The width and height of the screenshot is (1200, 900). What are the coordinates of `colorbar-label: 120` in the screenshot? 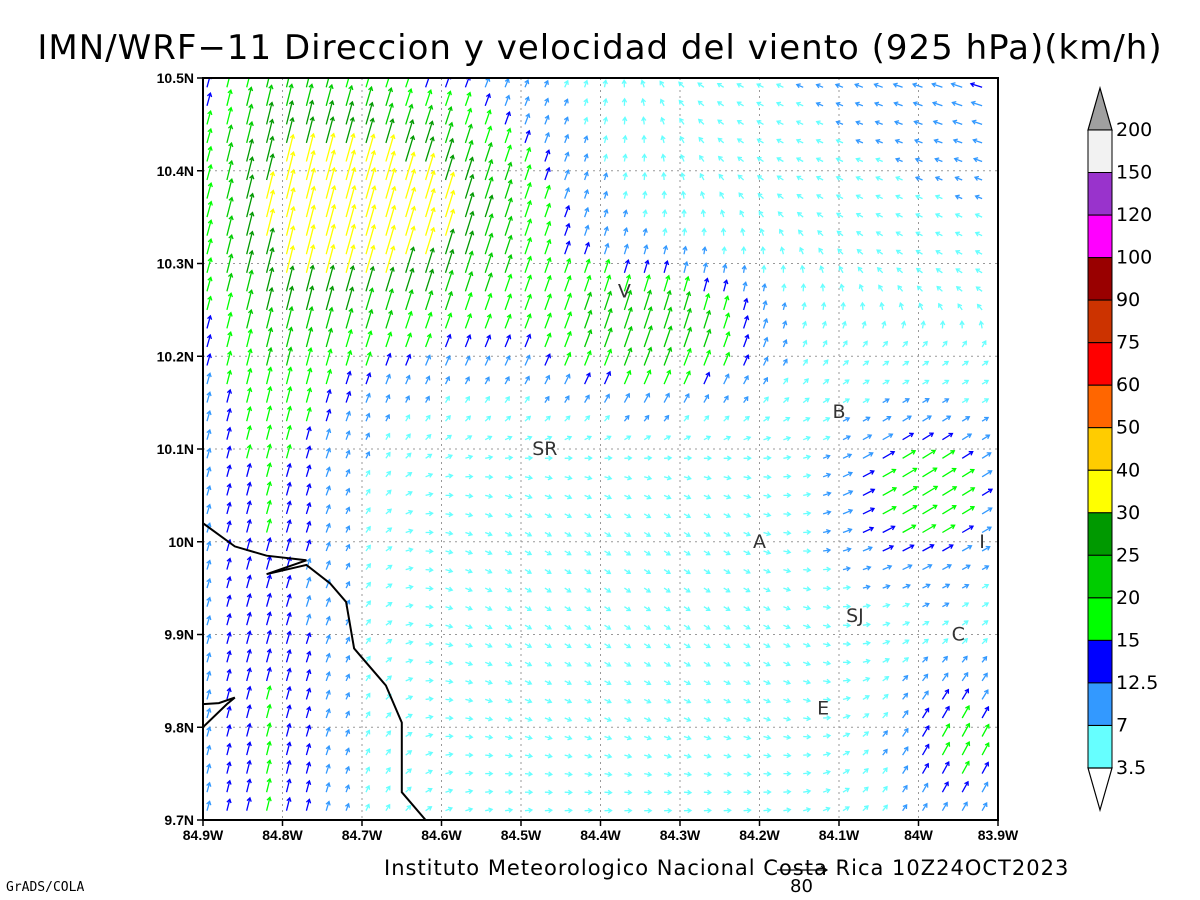 It's located at (1134, 215).